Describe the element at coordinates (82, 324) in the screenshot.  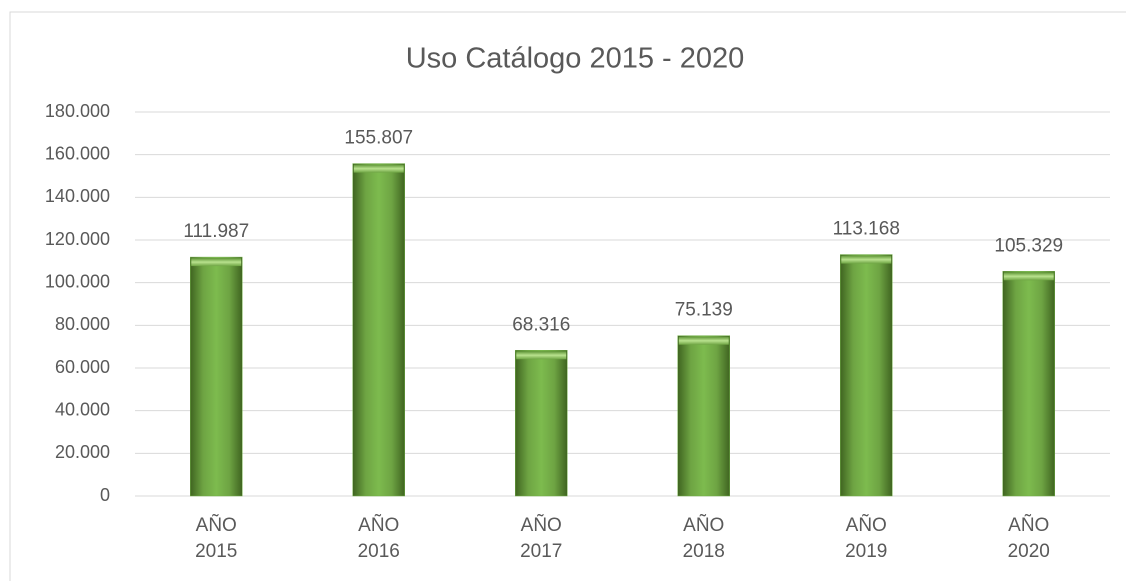
I see `y-tick-label: 80.000` at that location.